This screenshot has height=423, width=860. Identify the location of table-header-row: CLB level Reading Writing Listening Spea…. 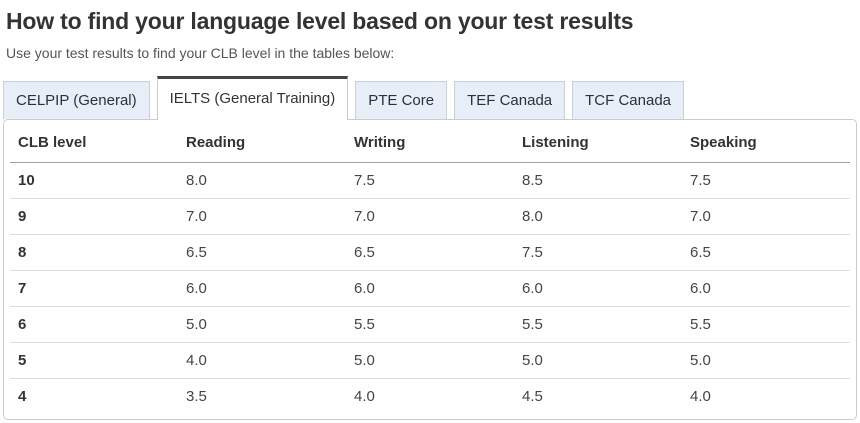
(430, 142).